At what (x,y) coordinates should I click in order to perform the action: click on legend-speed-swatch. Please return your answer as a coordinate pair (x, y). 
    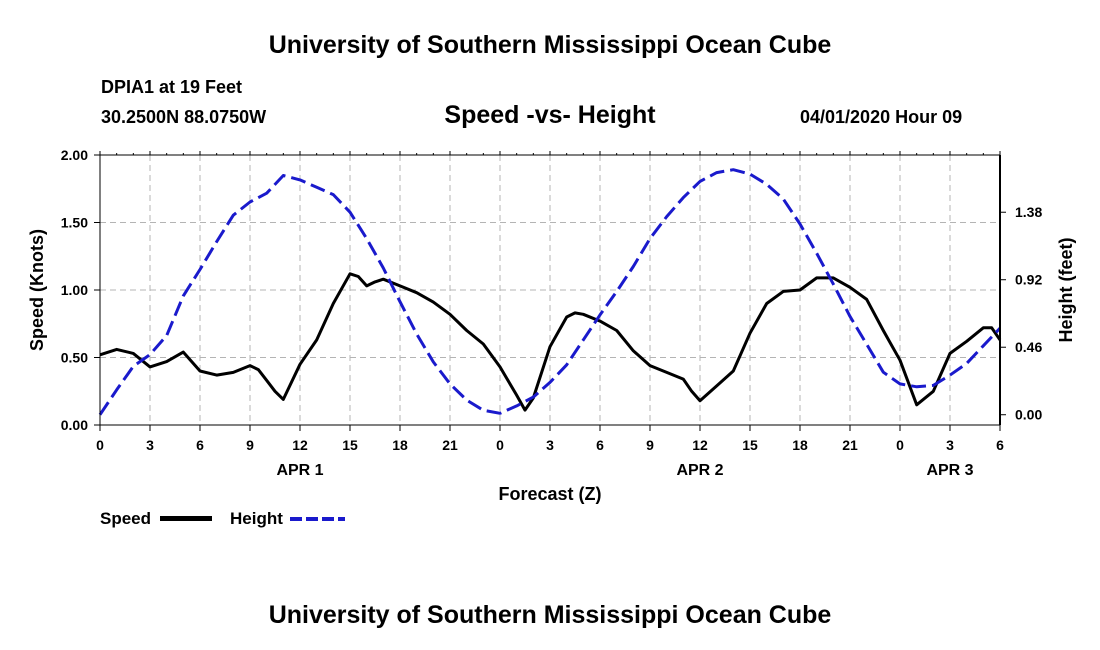
    Looking at the image, I should click on (186, 518).